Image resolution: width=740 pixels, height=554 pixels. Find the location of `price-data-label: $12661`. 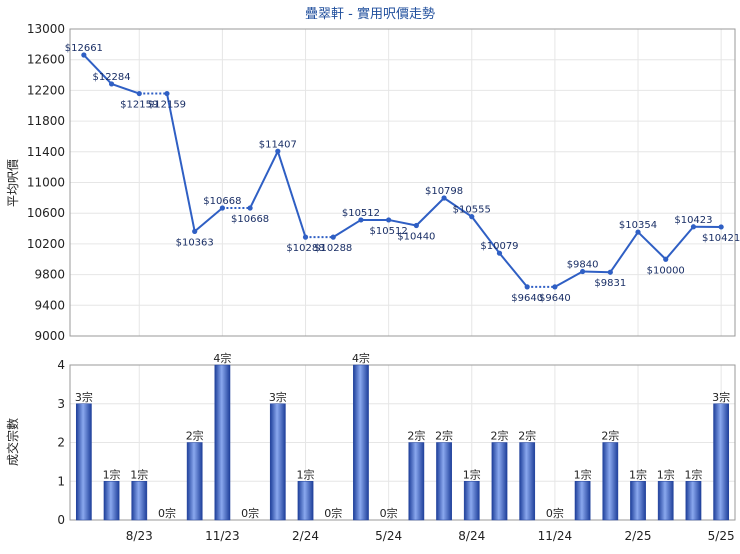

price-data-label: $12661 is located at coordinates (84, 48).